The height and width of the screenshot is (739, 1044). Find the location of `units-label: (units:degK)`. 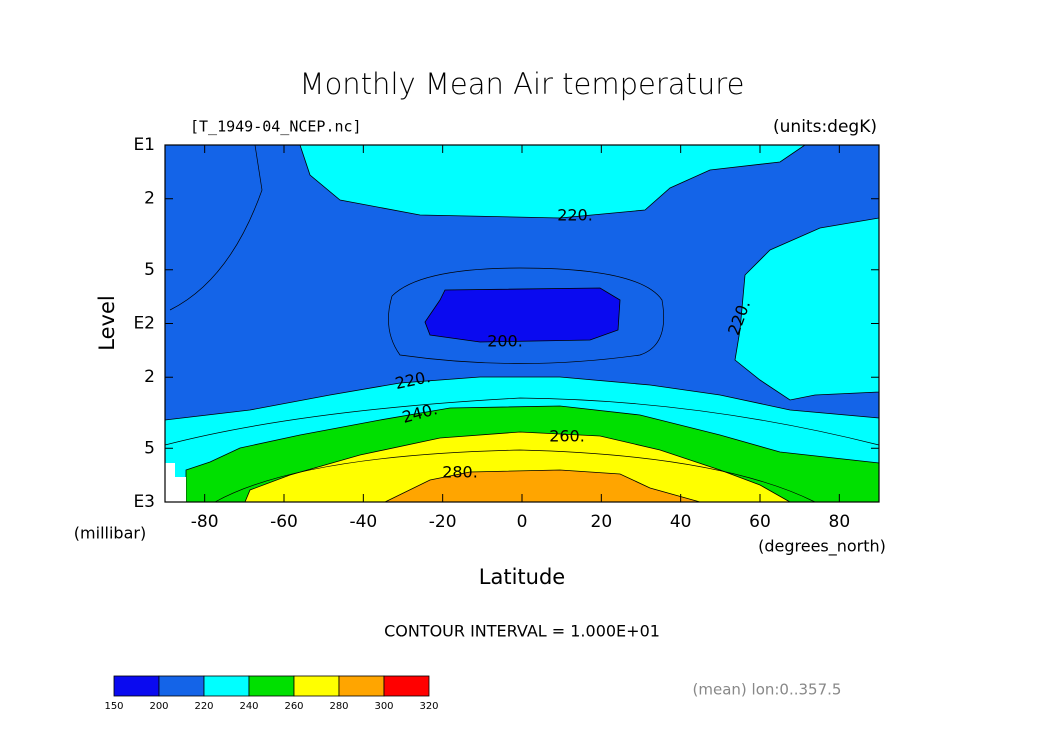

units-label: (units:degK) is located at coordinates (825, 127).